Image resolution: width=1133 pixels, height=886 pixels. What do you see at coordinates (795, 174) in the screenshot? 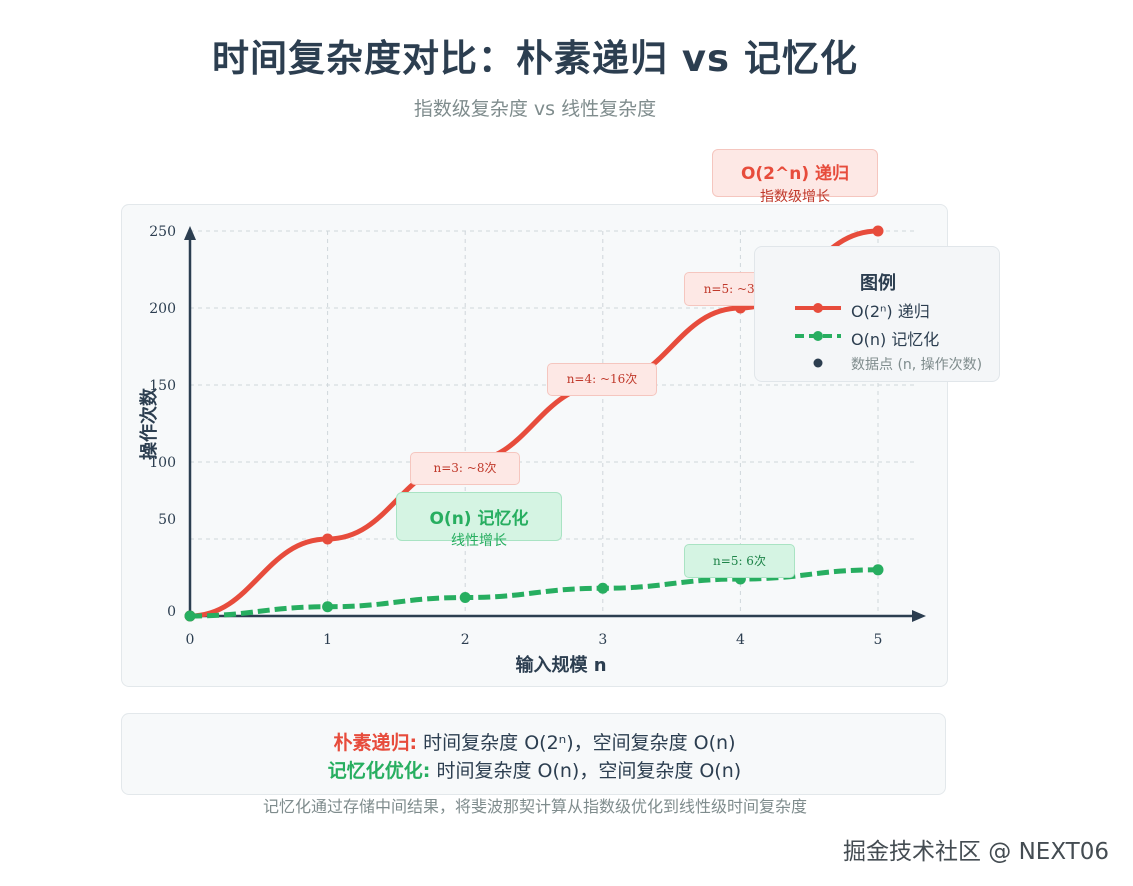
I see `recursive-badge-title: O(2^n) 递归` at bounding box center [795, 174].